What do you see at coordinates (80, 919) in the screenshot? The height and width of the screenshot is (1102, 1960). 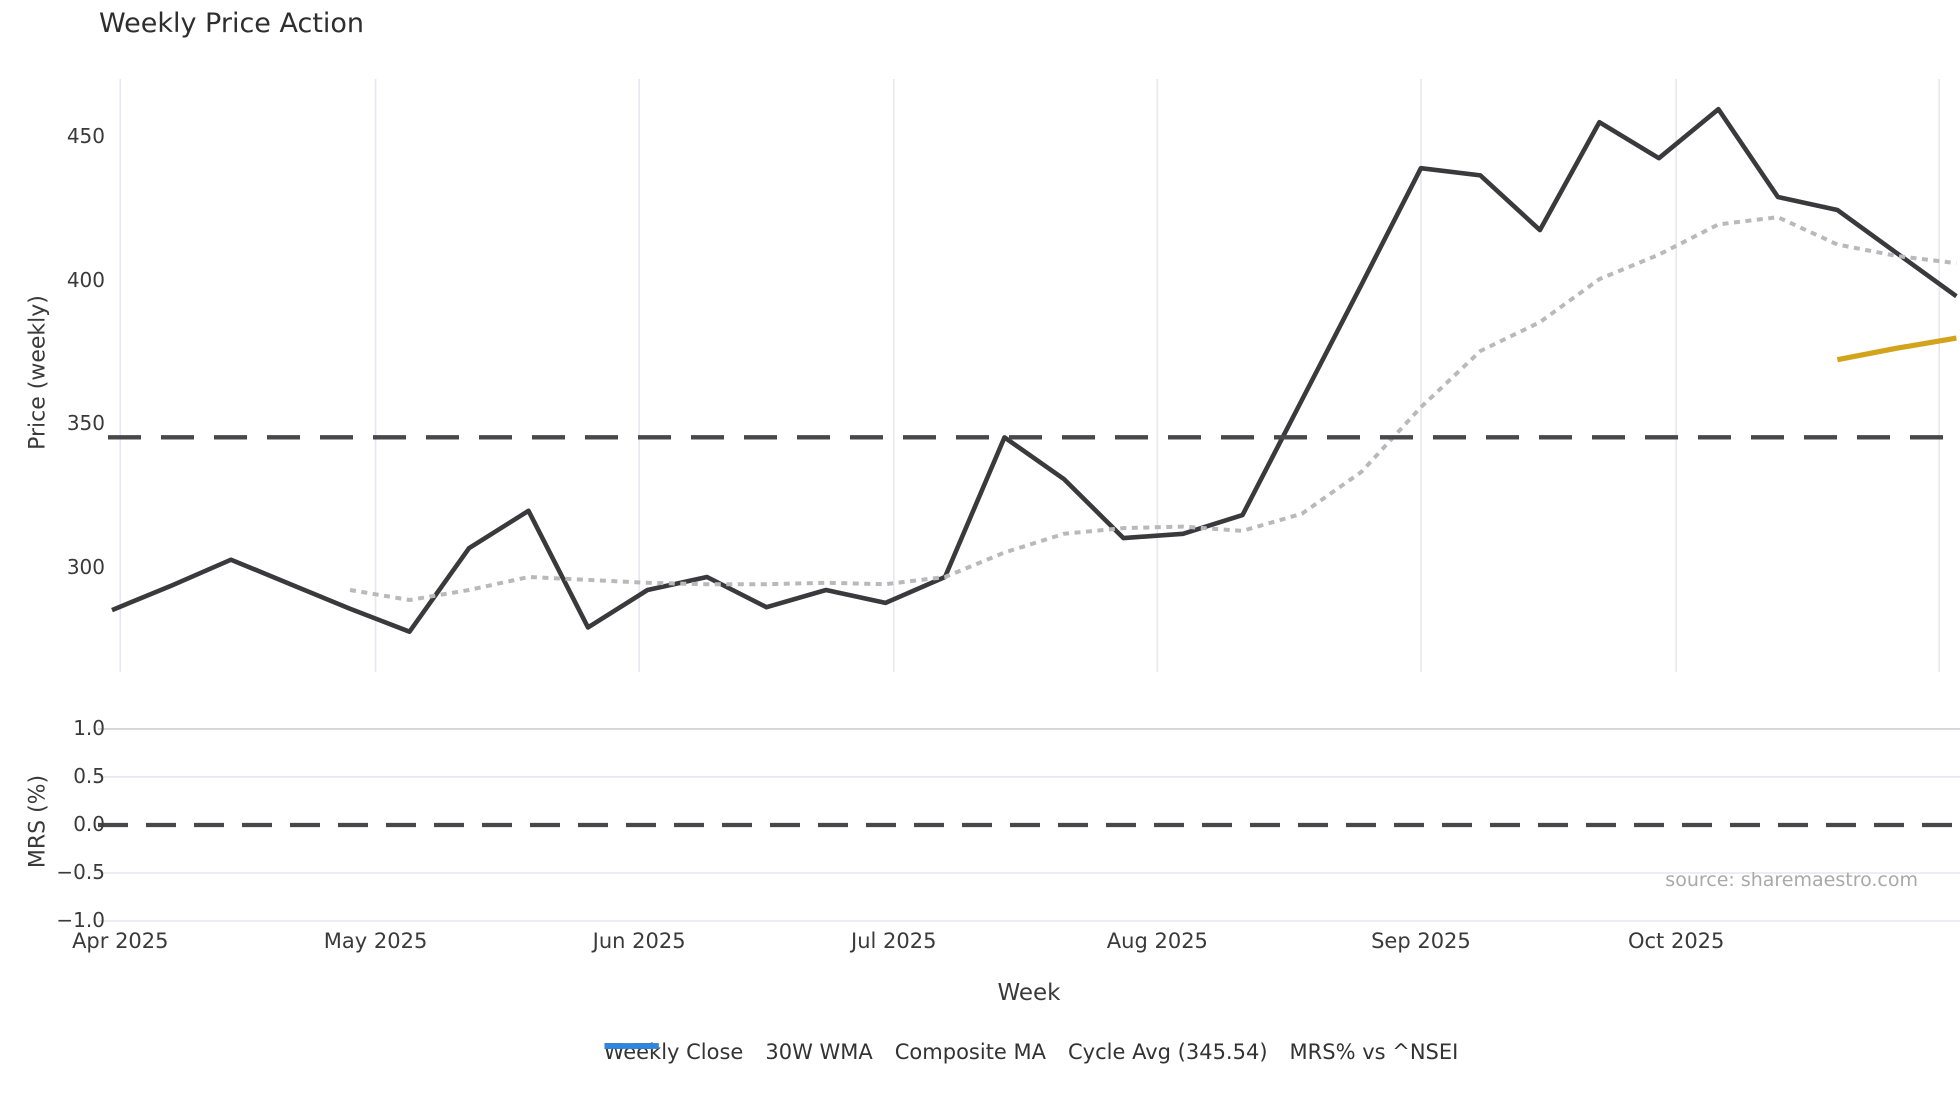 I see `mrs-tick--1.0: −1.0` at bounding box center [80, 919].